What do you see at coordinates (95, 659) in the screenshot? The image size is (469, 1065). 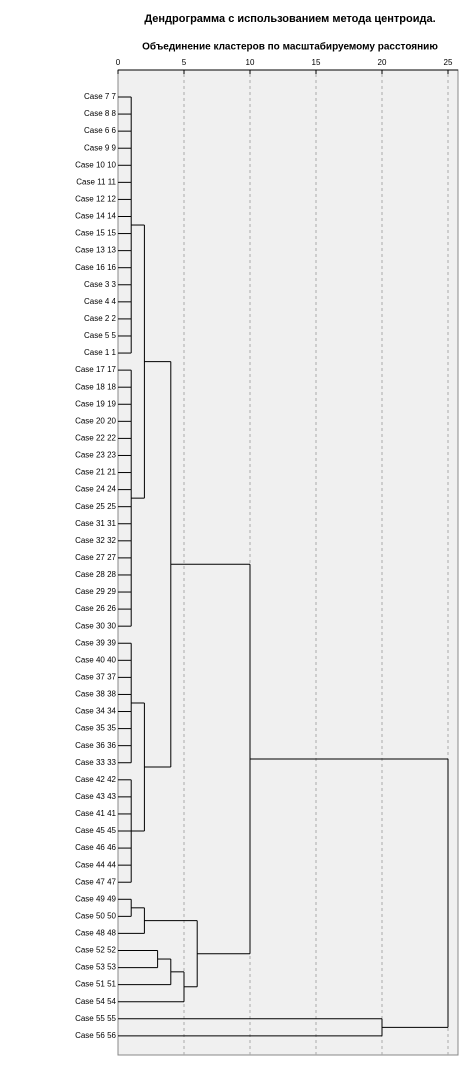 I see `leaf-label: Case 40 40` at bounding box center [95, 659].